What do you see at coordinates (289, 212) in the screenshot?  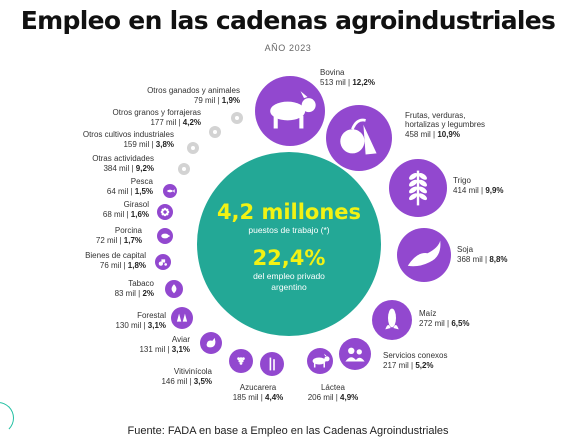 I see `center-total-text: 4,2 millones` at bounding box center [289, 212].